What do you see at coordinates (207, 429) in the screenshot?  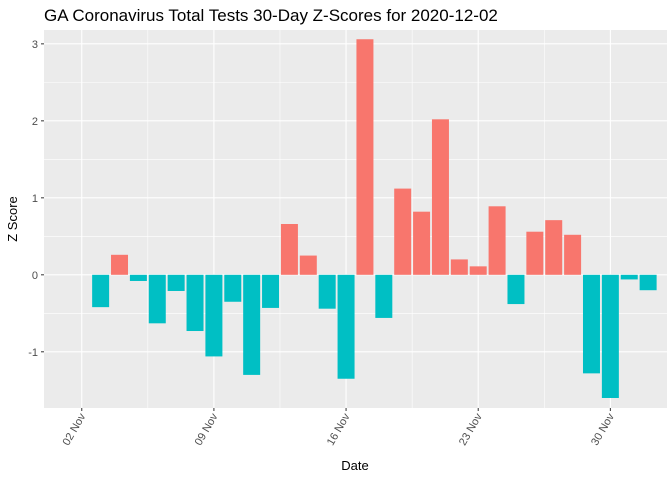 I see `x-tick-label: 09 Nov` at bounding box center [207, 429].